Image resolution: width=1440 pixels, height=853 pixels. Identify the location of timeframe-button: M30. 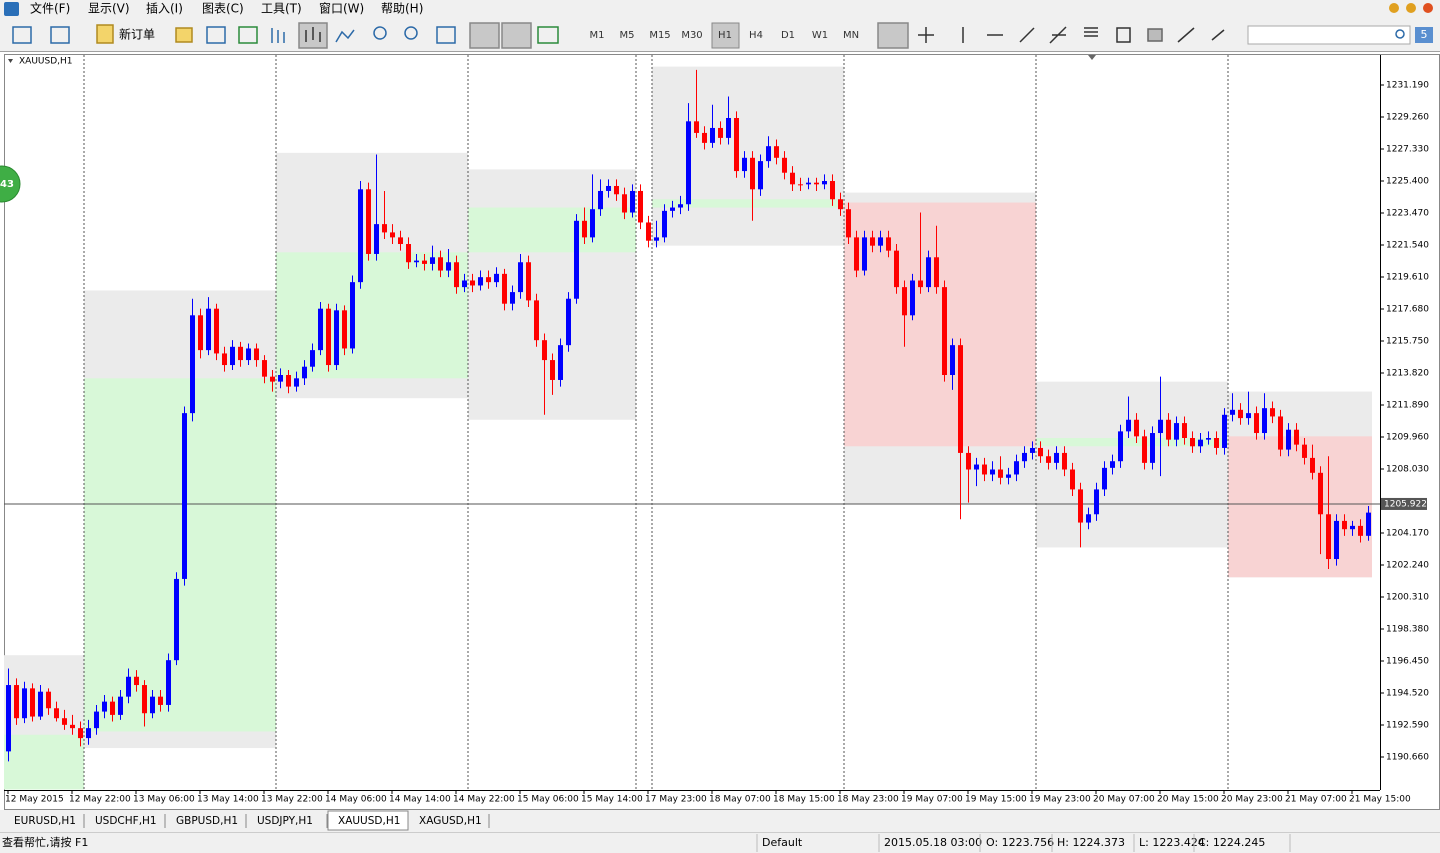
(691, 35).